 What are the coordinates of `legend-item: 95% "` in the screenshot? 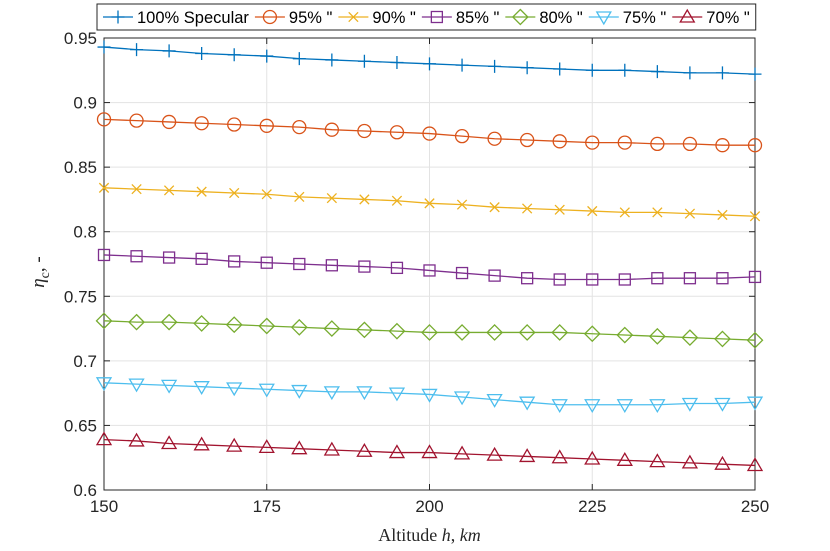 It's located at (293, 18).